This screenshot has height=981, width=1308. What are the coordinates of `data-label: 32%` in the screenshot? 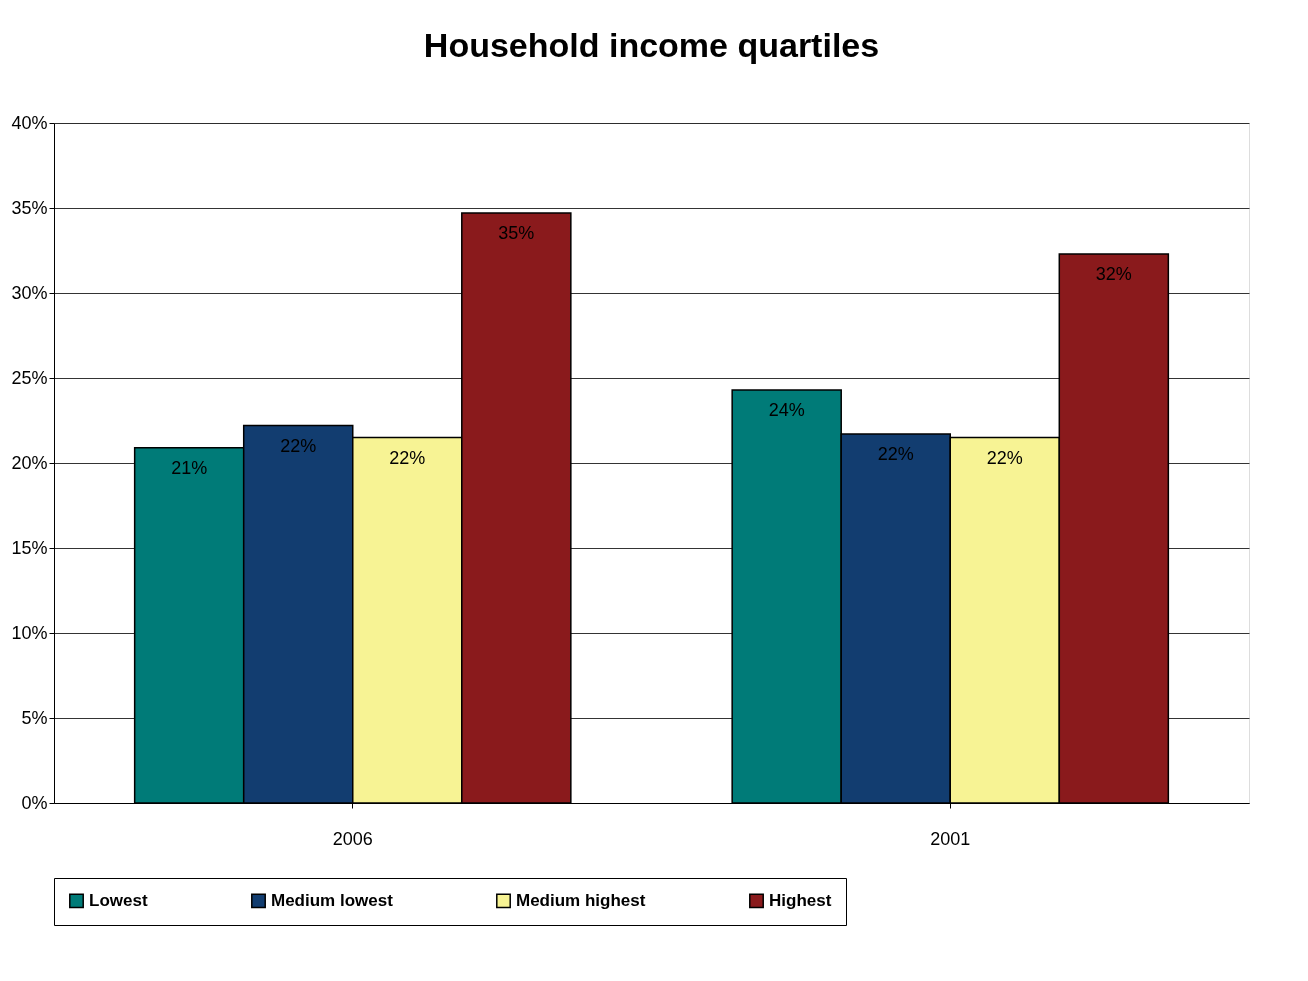 It's located at (1113, 273).